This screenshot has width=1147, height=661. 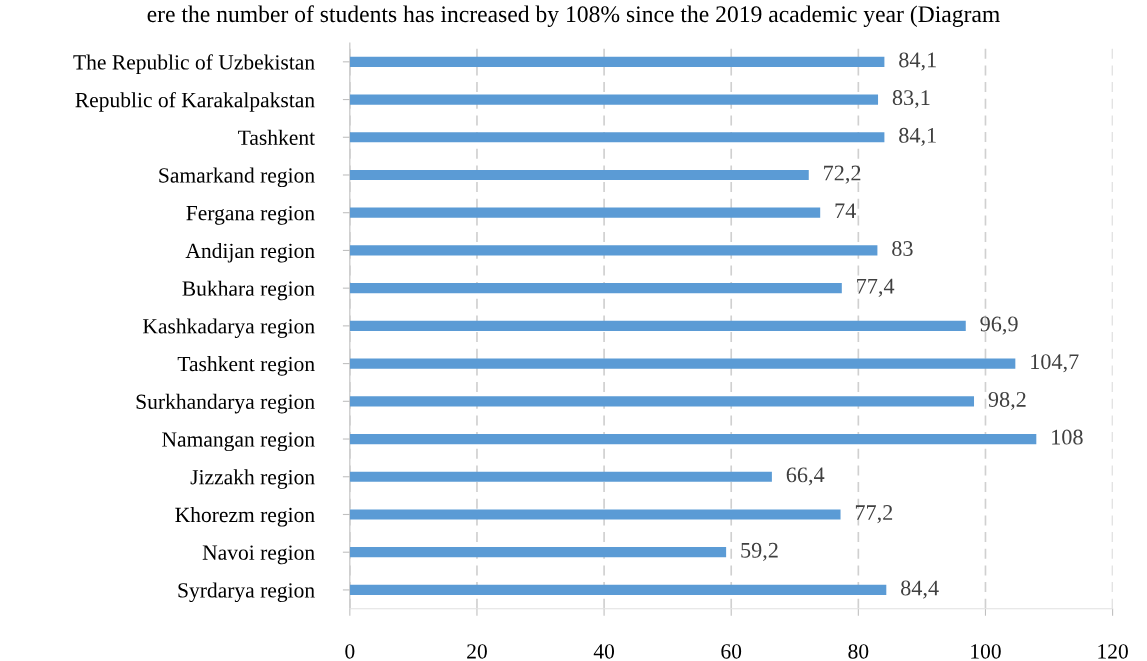 I want to click on x-tick-label: 120, so click(x=1113, y=651).